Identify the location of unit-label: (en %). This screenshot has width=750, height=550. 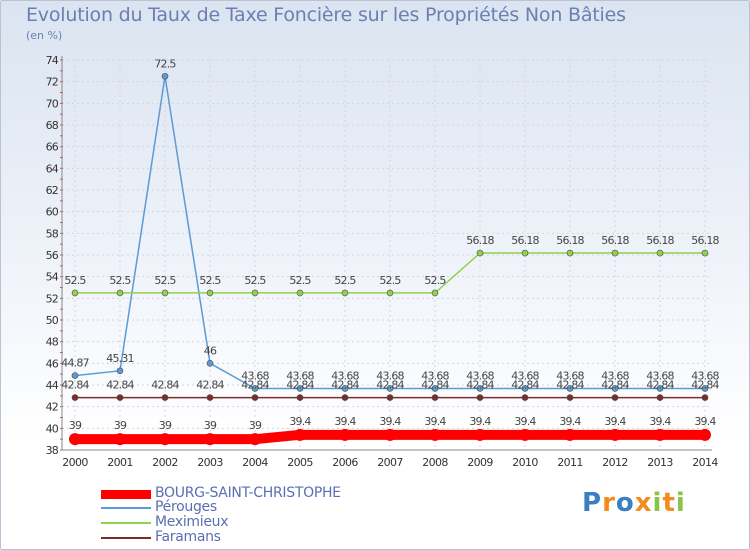
(44, 35).